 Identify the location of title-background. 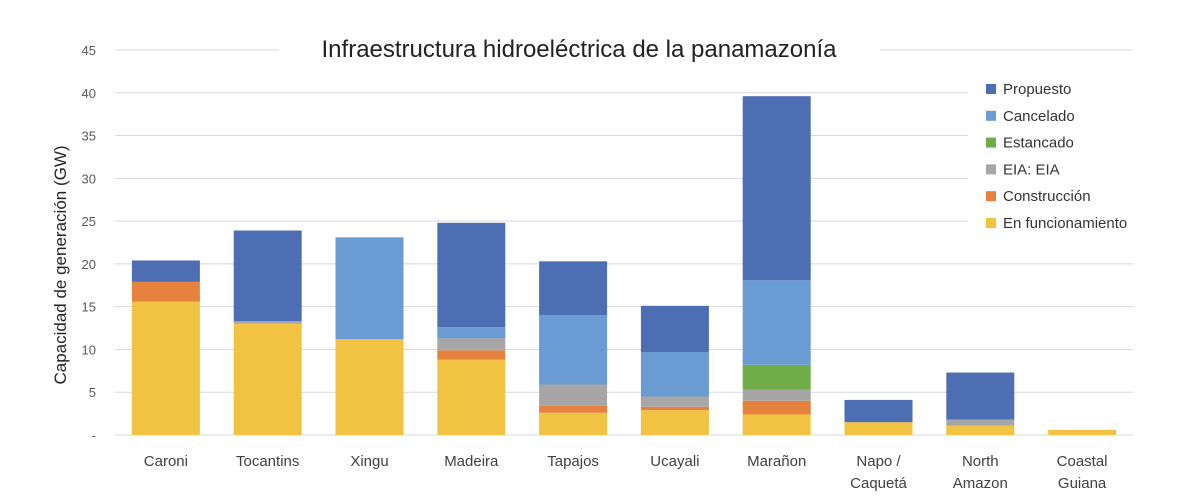
(579, 50).